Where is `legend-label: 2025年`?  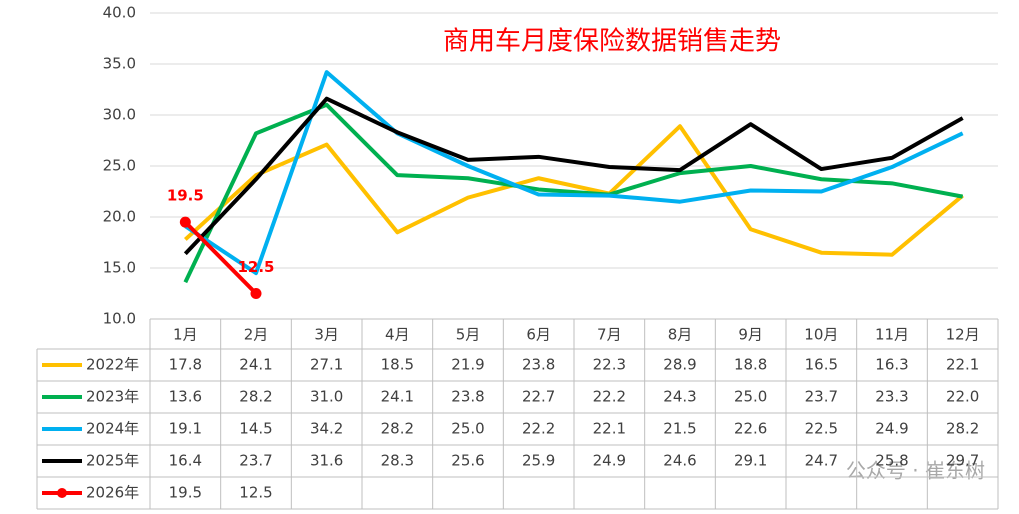 legend-label: 2025年 is located at coordinates (112, 461).